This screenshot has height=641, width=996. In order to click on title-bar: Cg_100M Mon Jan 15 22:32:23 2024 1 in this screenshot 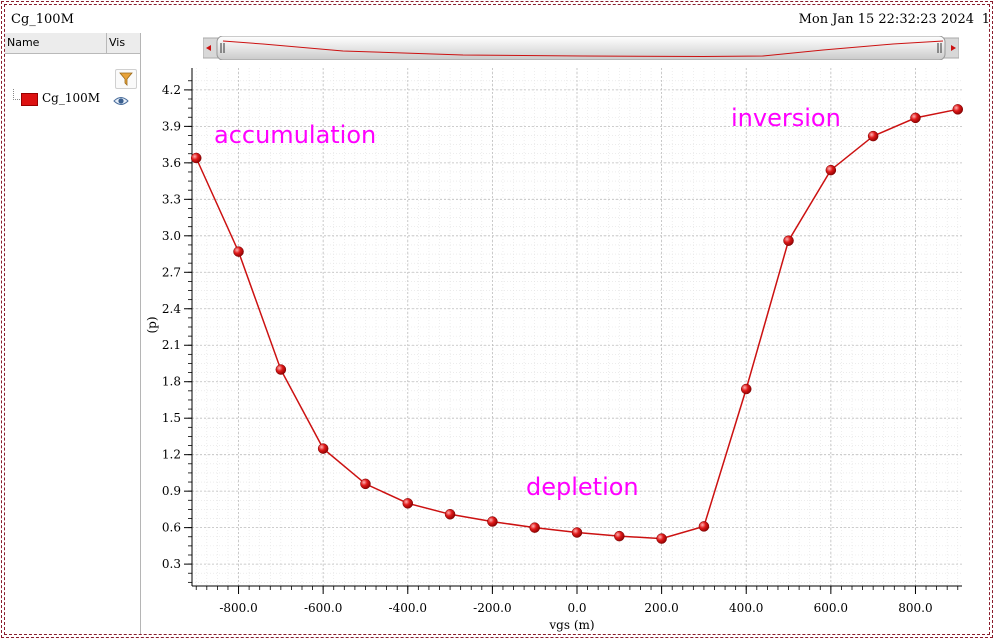, I will do `click(497, 20)`.